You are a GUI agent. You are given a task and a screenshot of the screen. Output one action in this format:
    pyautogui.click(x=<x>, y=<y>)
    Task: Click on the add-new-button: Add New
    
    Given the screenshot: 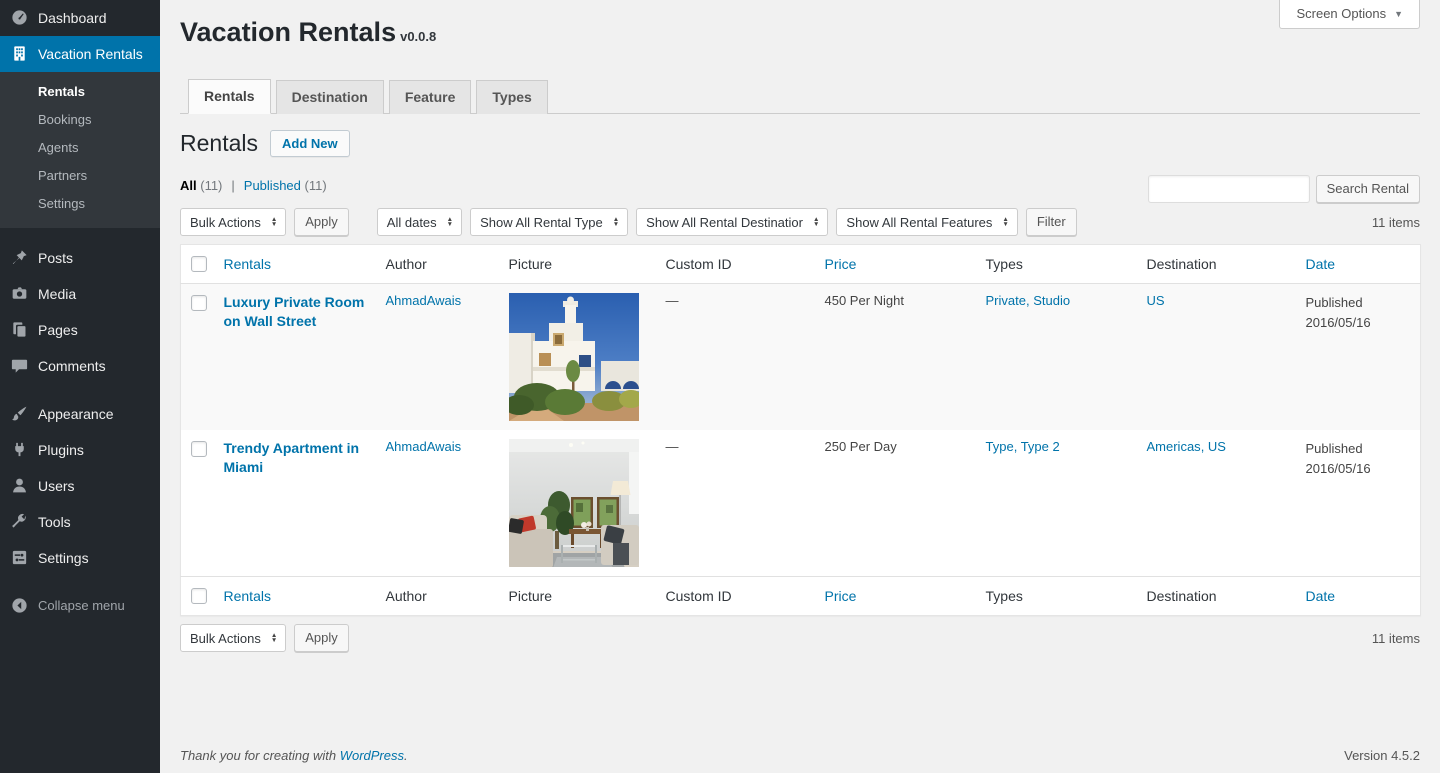 What is the action you would take?
    pyautogui.click(x=309, y=143)
    